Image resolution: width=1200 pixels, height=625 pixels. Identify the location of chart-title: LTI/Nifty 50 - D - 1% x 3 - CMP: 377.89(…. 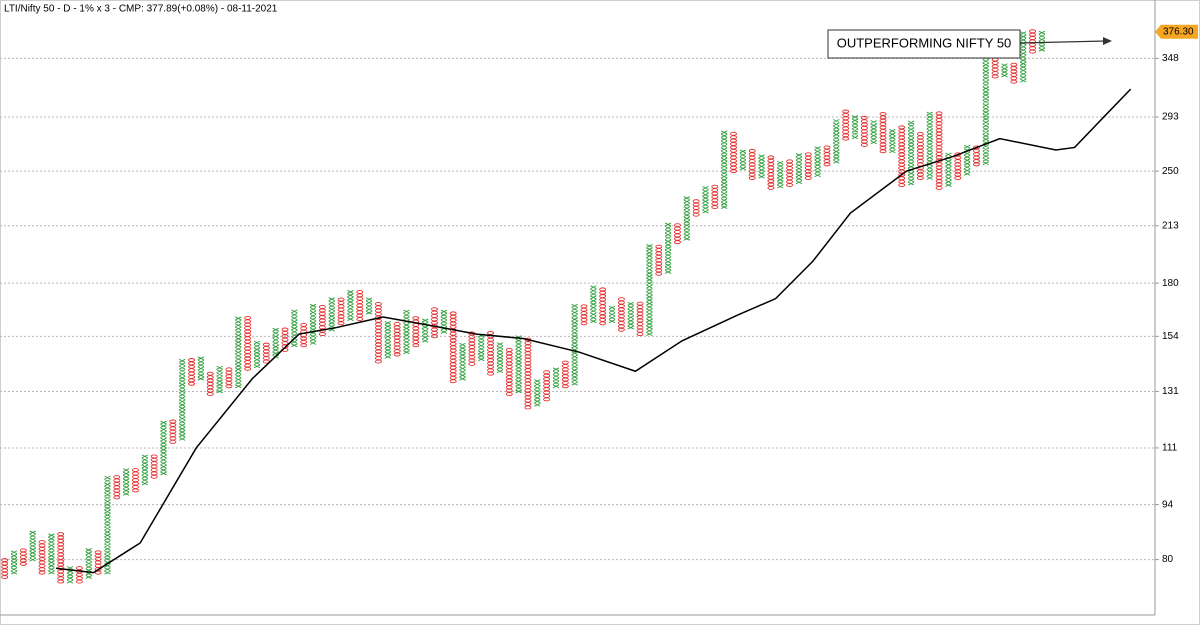
(141, 9).